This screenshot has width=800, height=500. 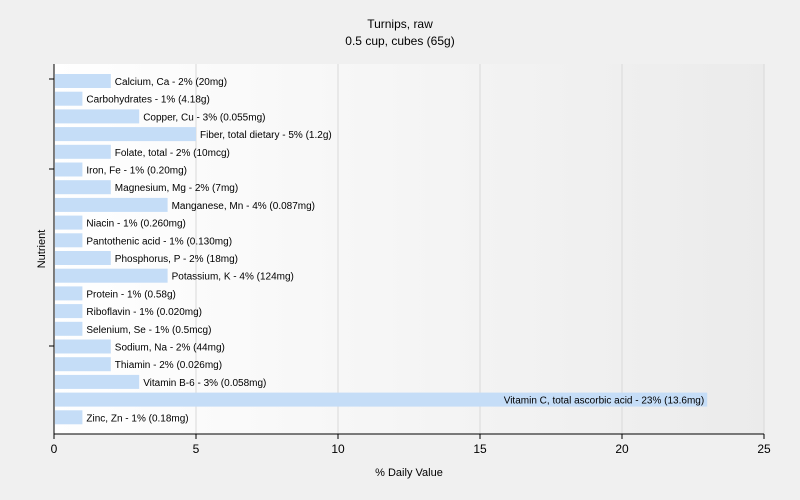 What do you see at coordinates (130, 294) in the screenshot?
I see `bar-data-label: Protein - 1% (0.58g)` at bounding box center [130, 294].